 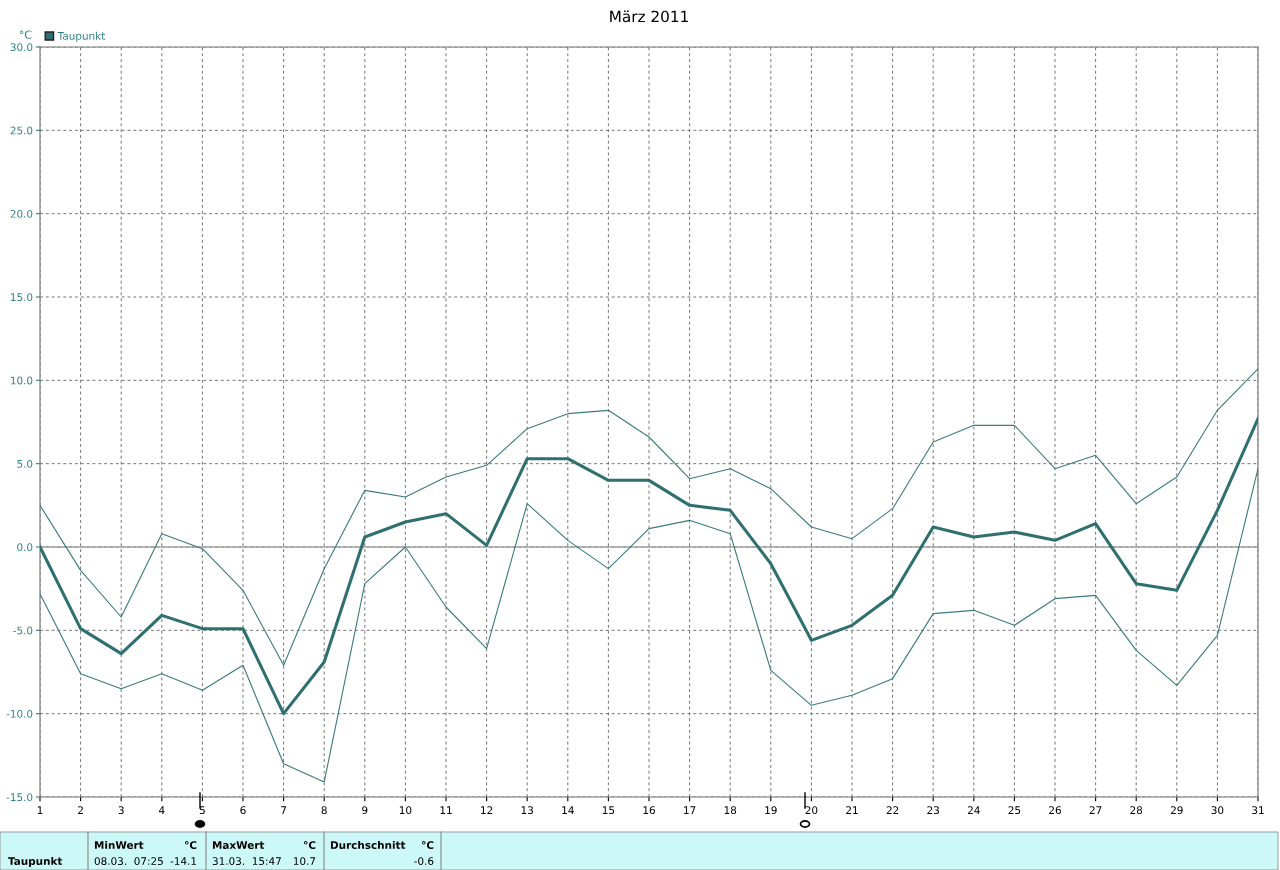 What do you see at coordinates (19, 797) in the screenshot?
I see `y-tick-label: -15.0` at bounding box center [19, 797].